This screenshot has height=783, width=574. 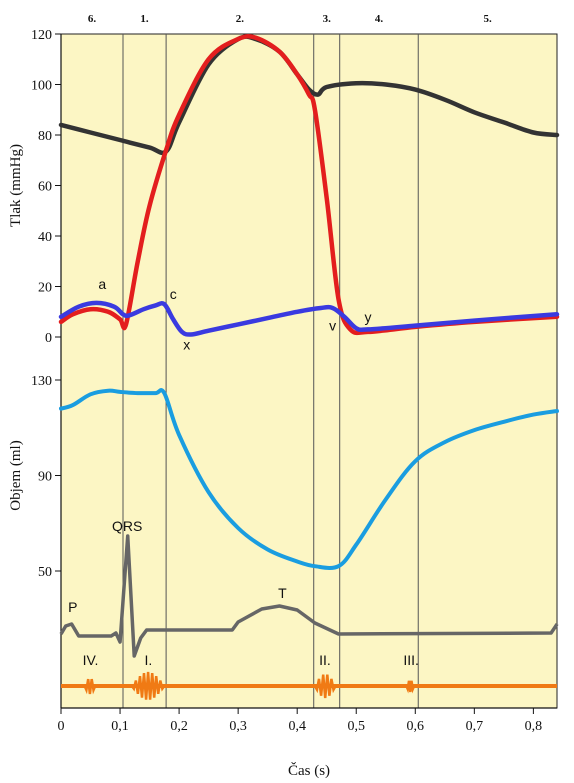 I want to click on phase-label-4: 3., so click(x=327, y=19).